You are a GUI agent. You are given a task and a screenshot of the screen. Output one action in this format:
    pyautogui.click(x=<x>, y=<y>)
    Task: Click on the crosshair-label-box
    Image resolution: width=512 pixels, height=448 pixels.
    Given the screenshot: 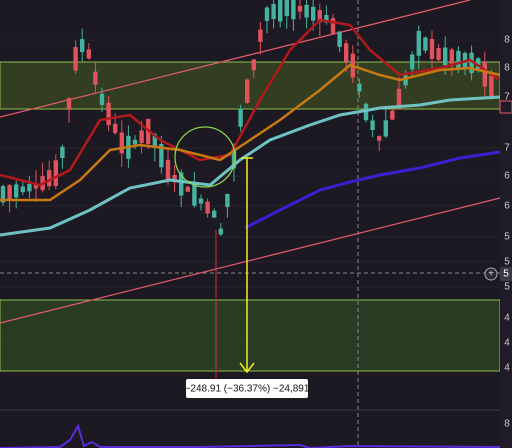 What is the action you would take?
    pyautogui.click(x=506, y=274)
    